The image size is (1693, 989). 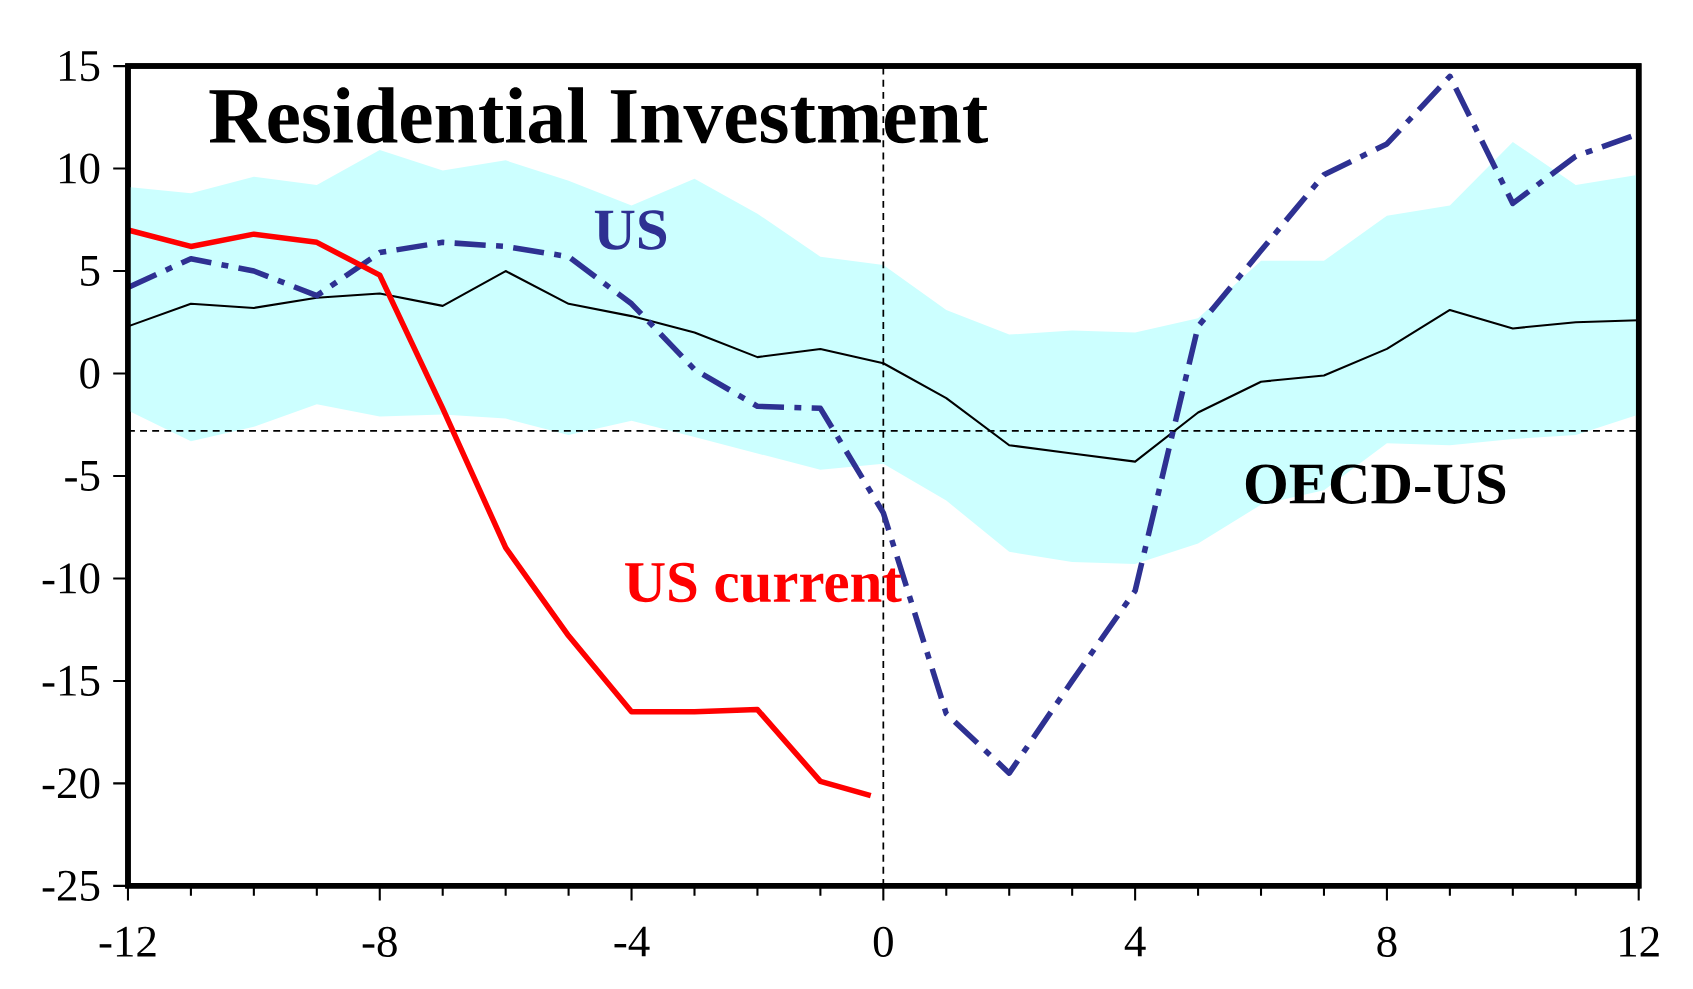 I want to click on series-label: OECD-US, so click(x=1375, y=484).